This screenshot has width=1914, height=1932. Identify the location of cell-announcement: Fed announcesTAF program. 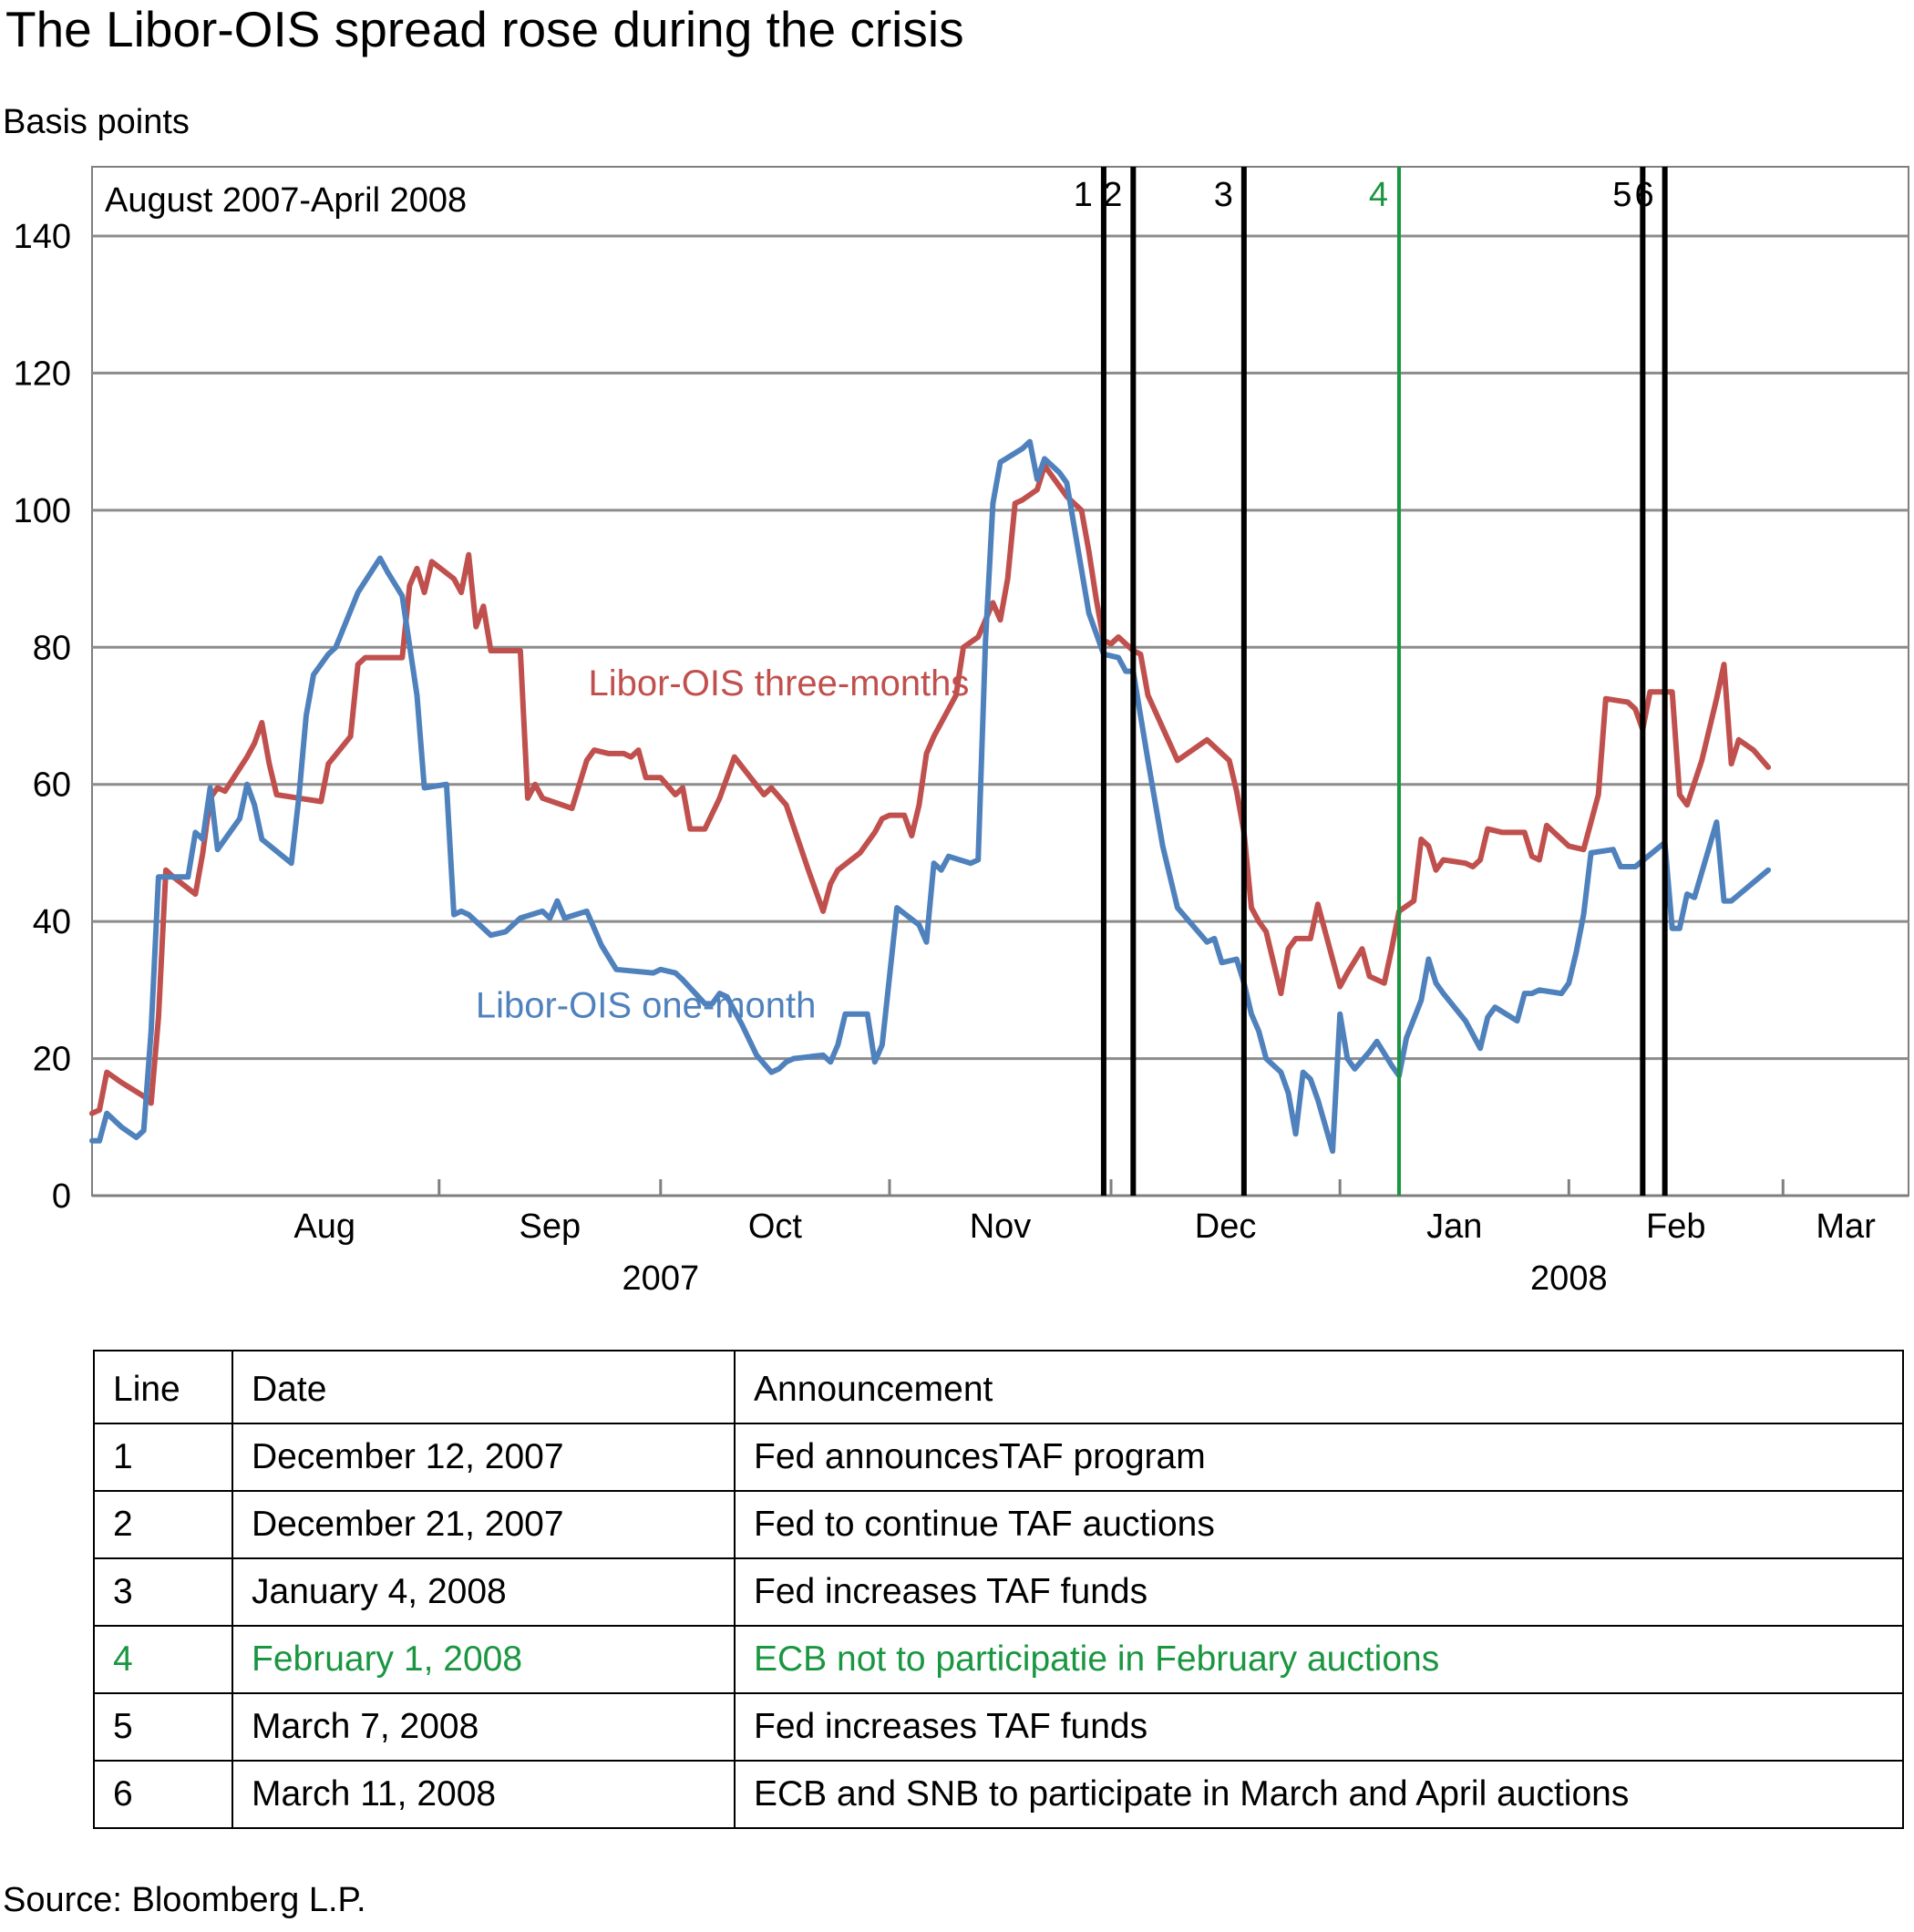
(1318, 1457).